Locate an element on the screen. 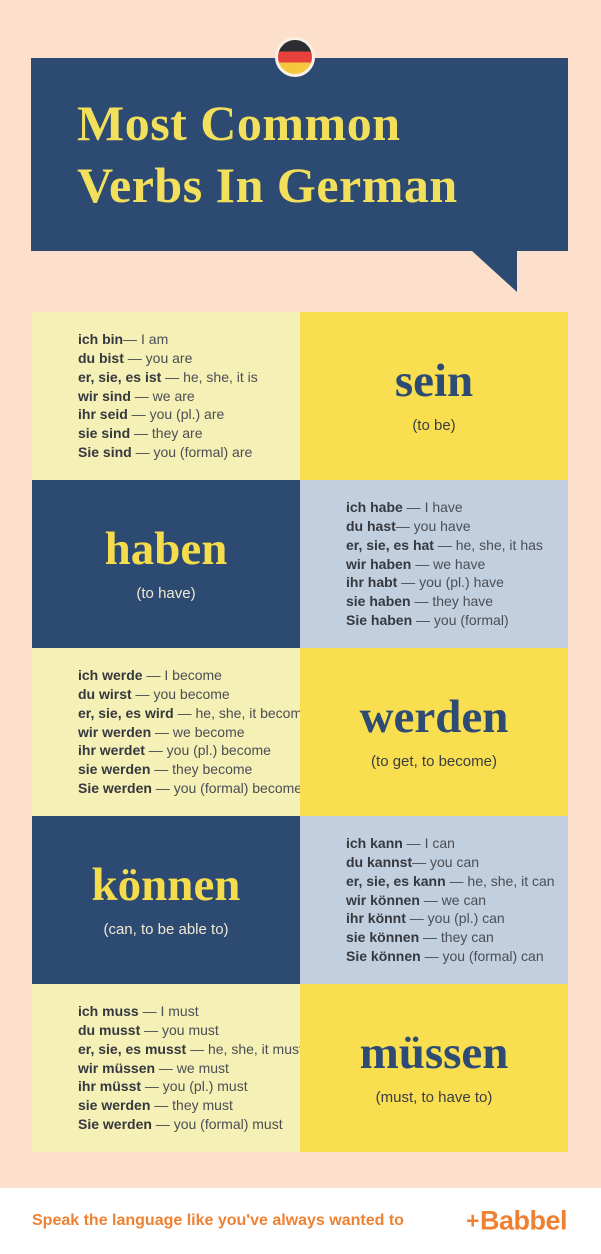  english-translation: — you (pl.) must is located at coordinates (194, 1086).